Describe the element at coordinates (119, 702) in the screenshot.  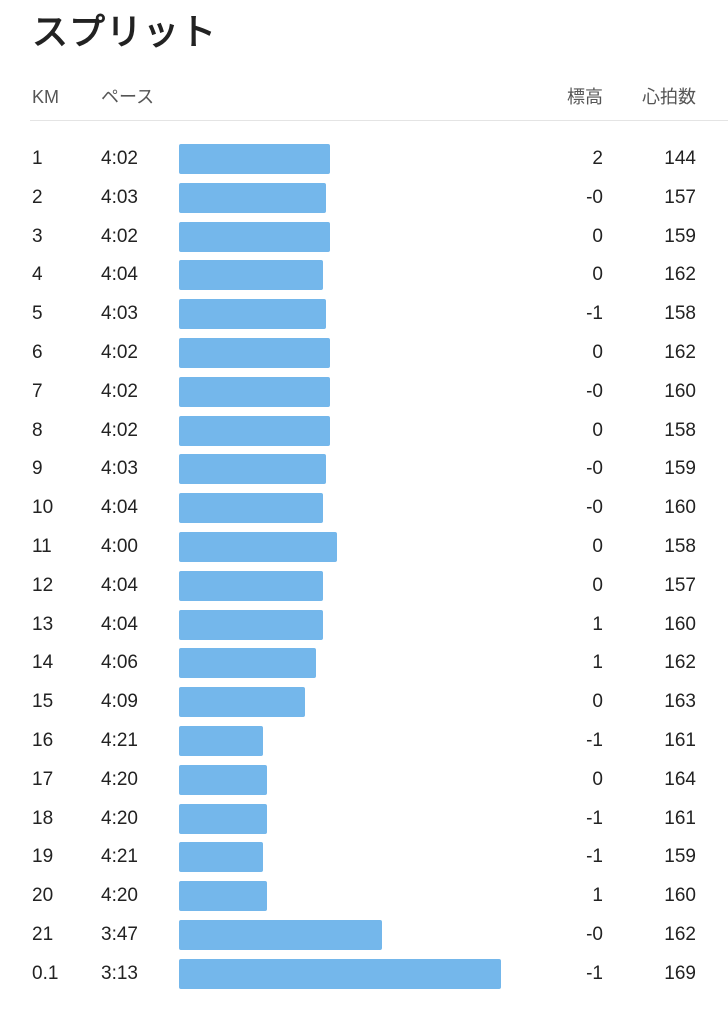
I see `pace: 4:09` at that location.